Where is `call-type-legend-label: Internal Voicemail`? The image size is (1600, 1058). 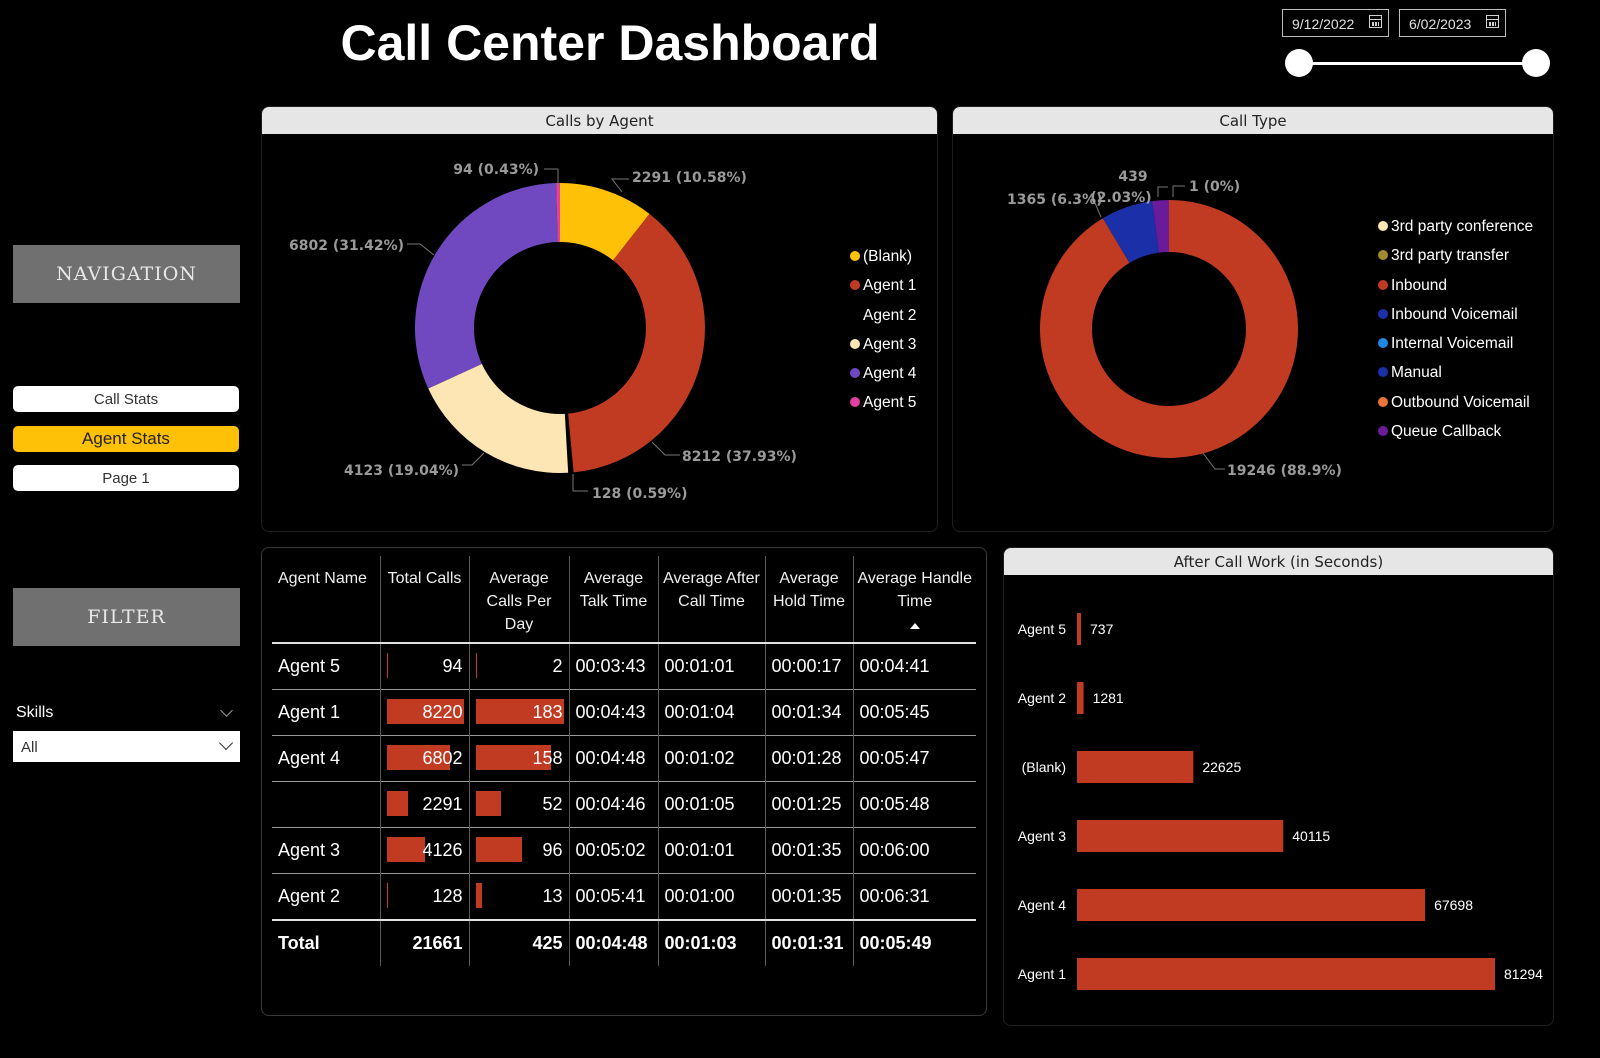 call-type-legend-label: Internal Voicemail is located at coordinates (1452, 344).